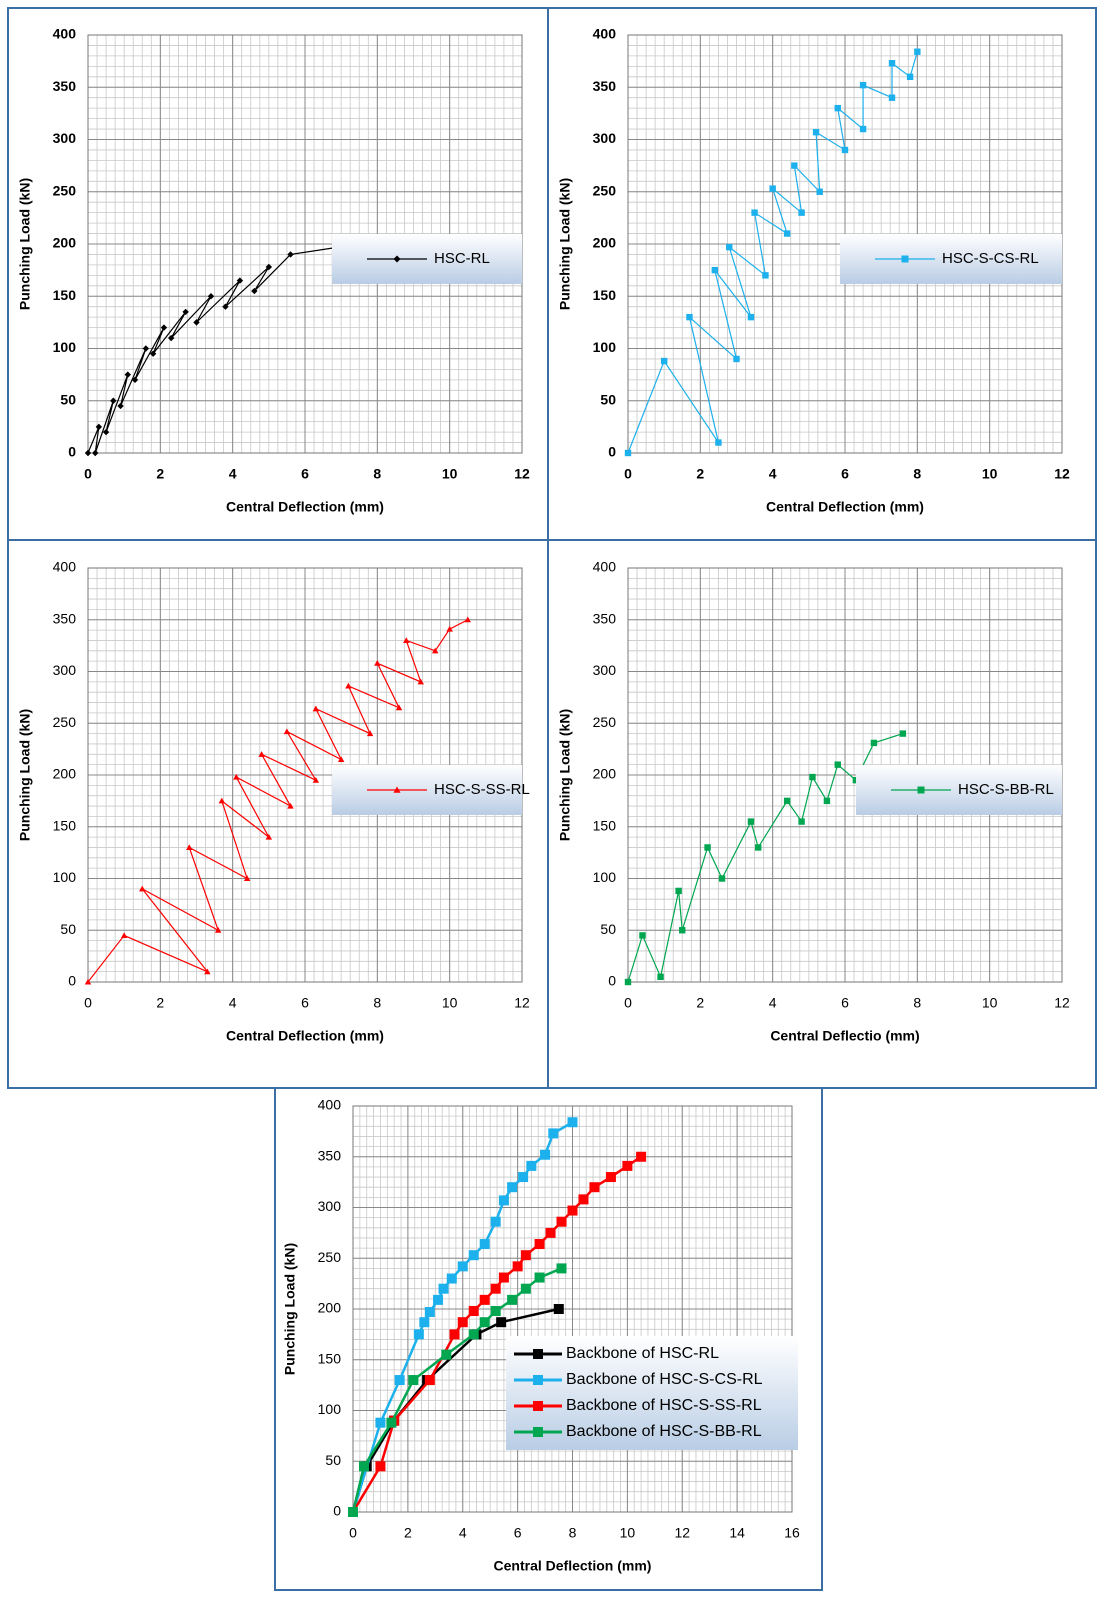  What do you see at coordinates (65, 722) in the screenshot?
I see `y-tick-label: 250` at bounding box center [65, 722].